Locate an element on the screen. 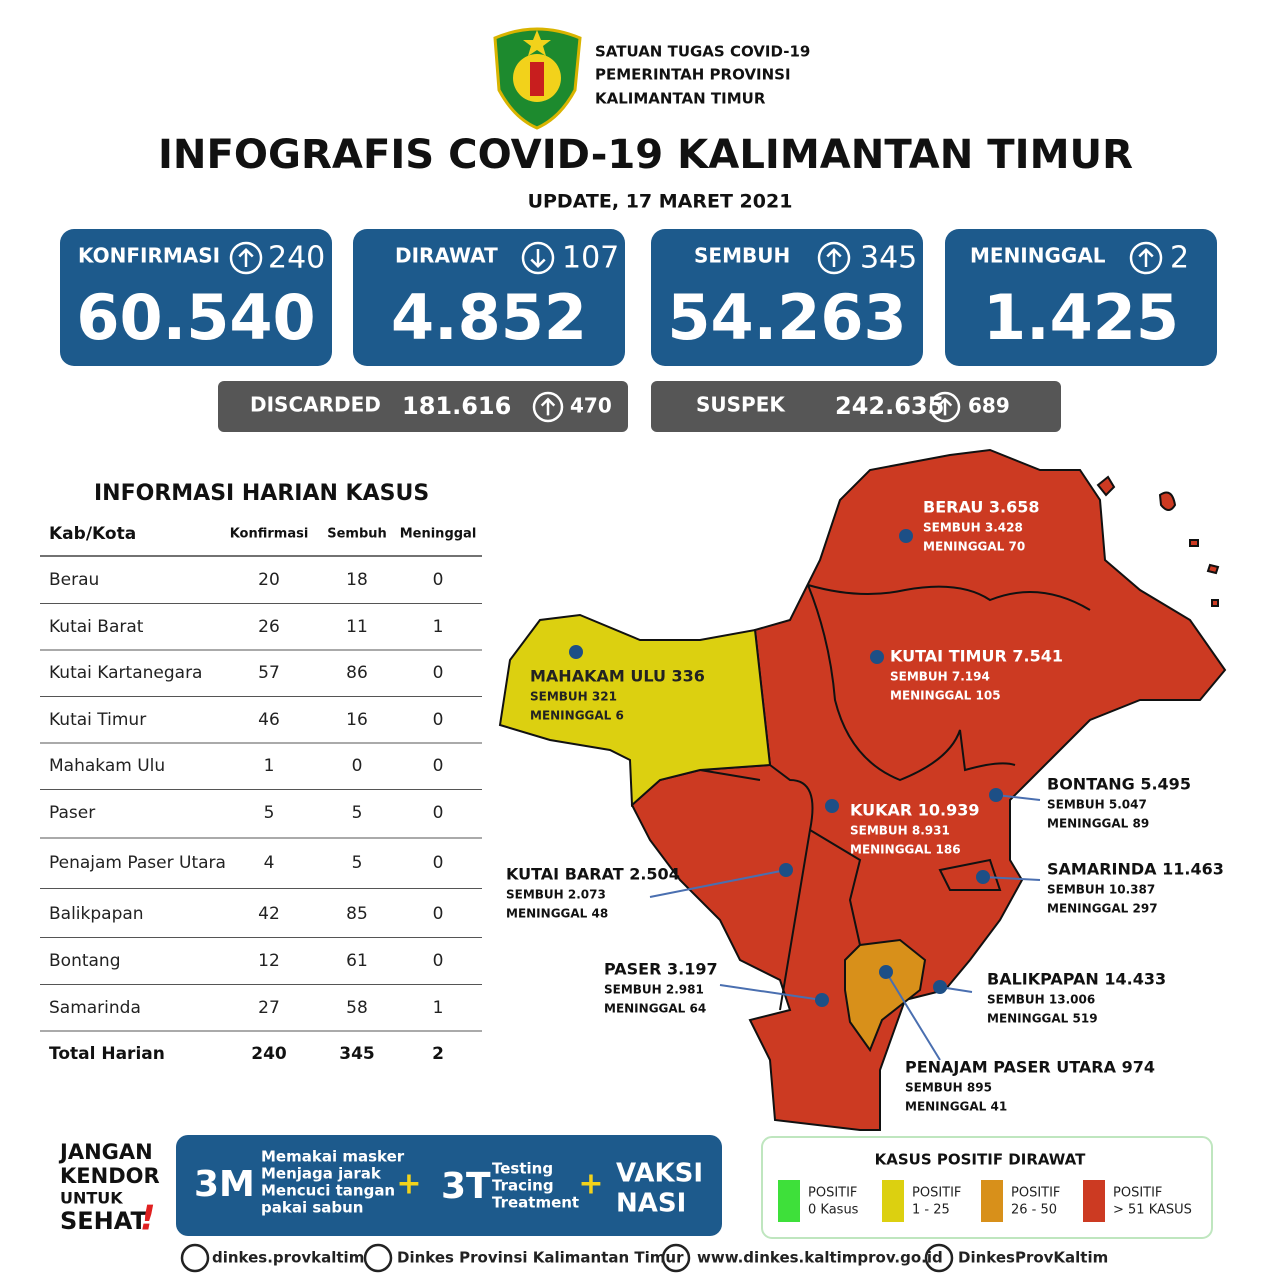 This screenshot has height=1280, width=1280. stat-label: MENINGGAL is located at coordinates (1038, 256).